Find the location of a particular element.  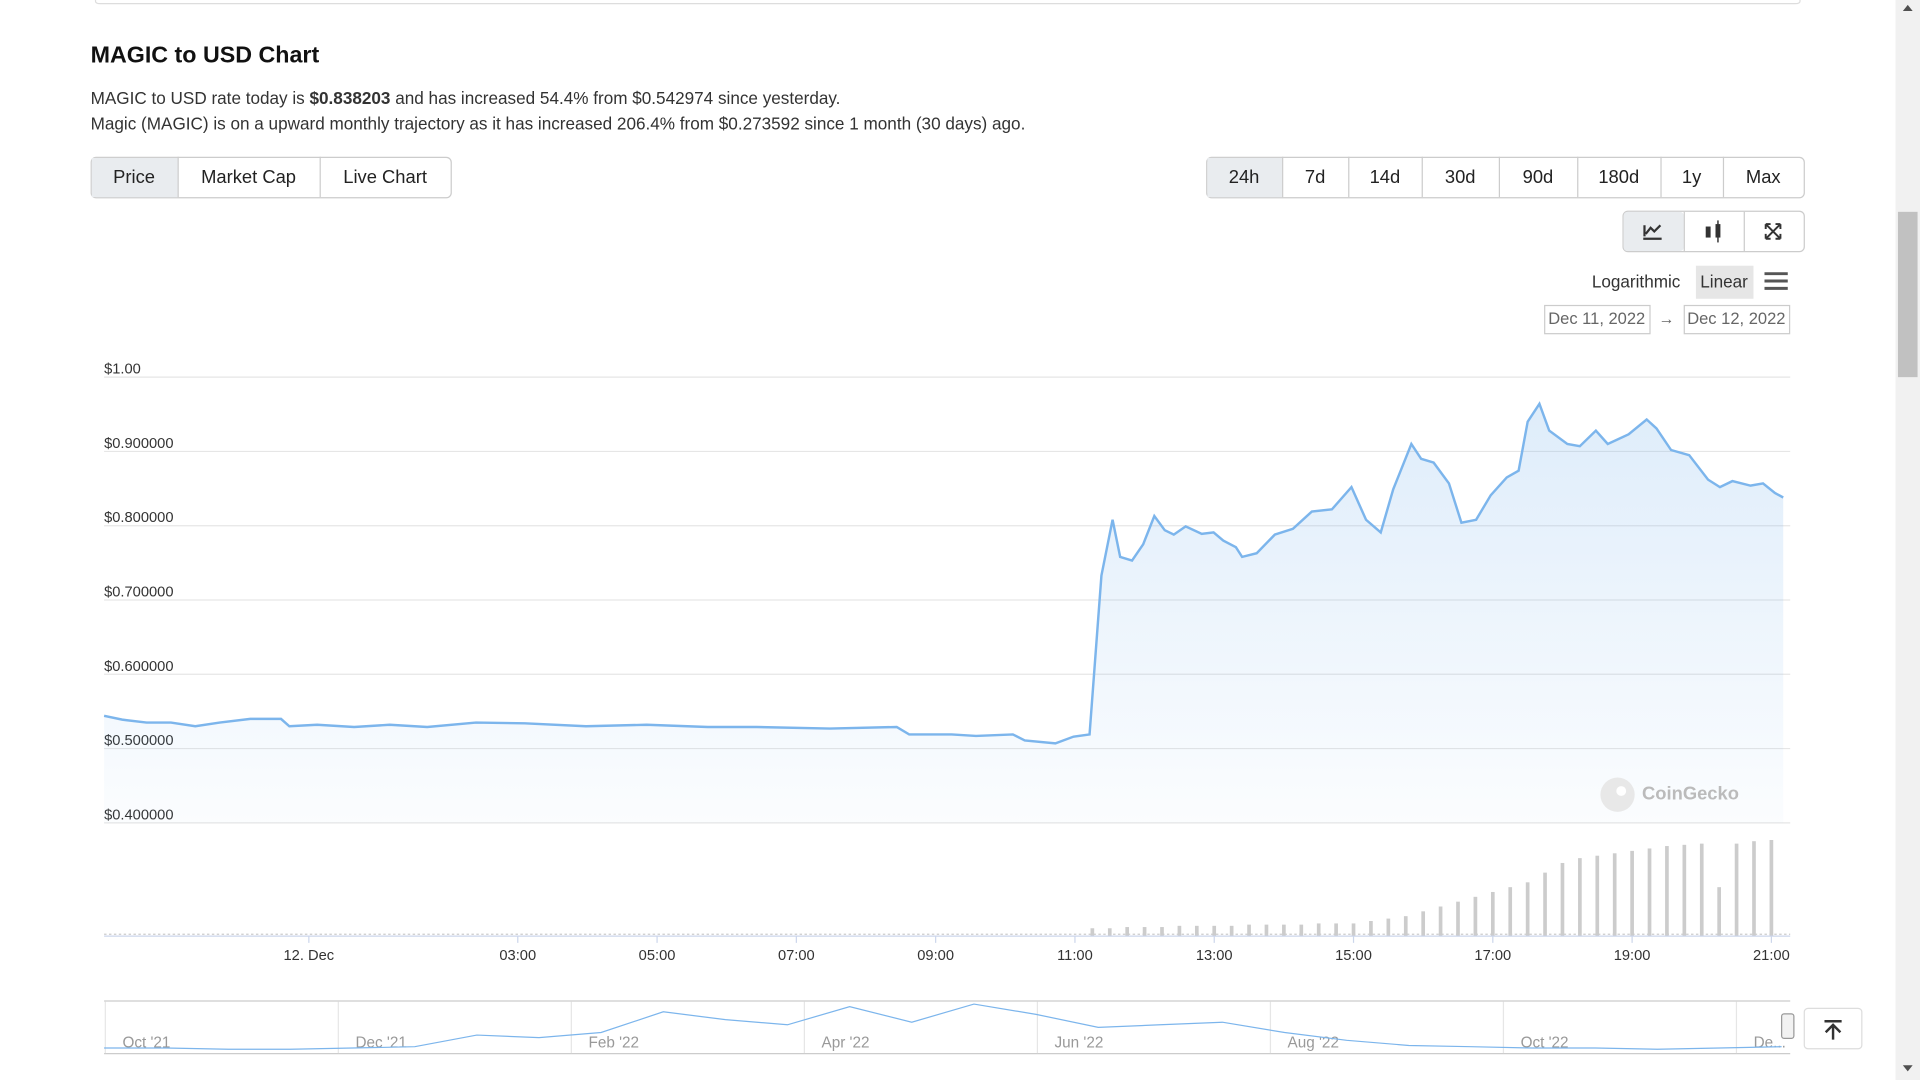

button-label: Price is located at coordinates (134, 176).